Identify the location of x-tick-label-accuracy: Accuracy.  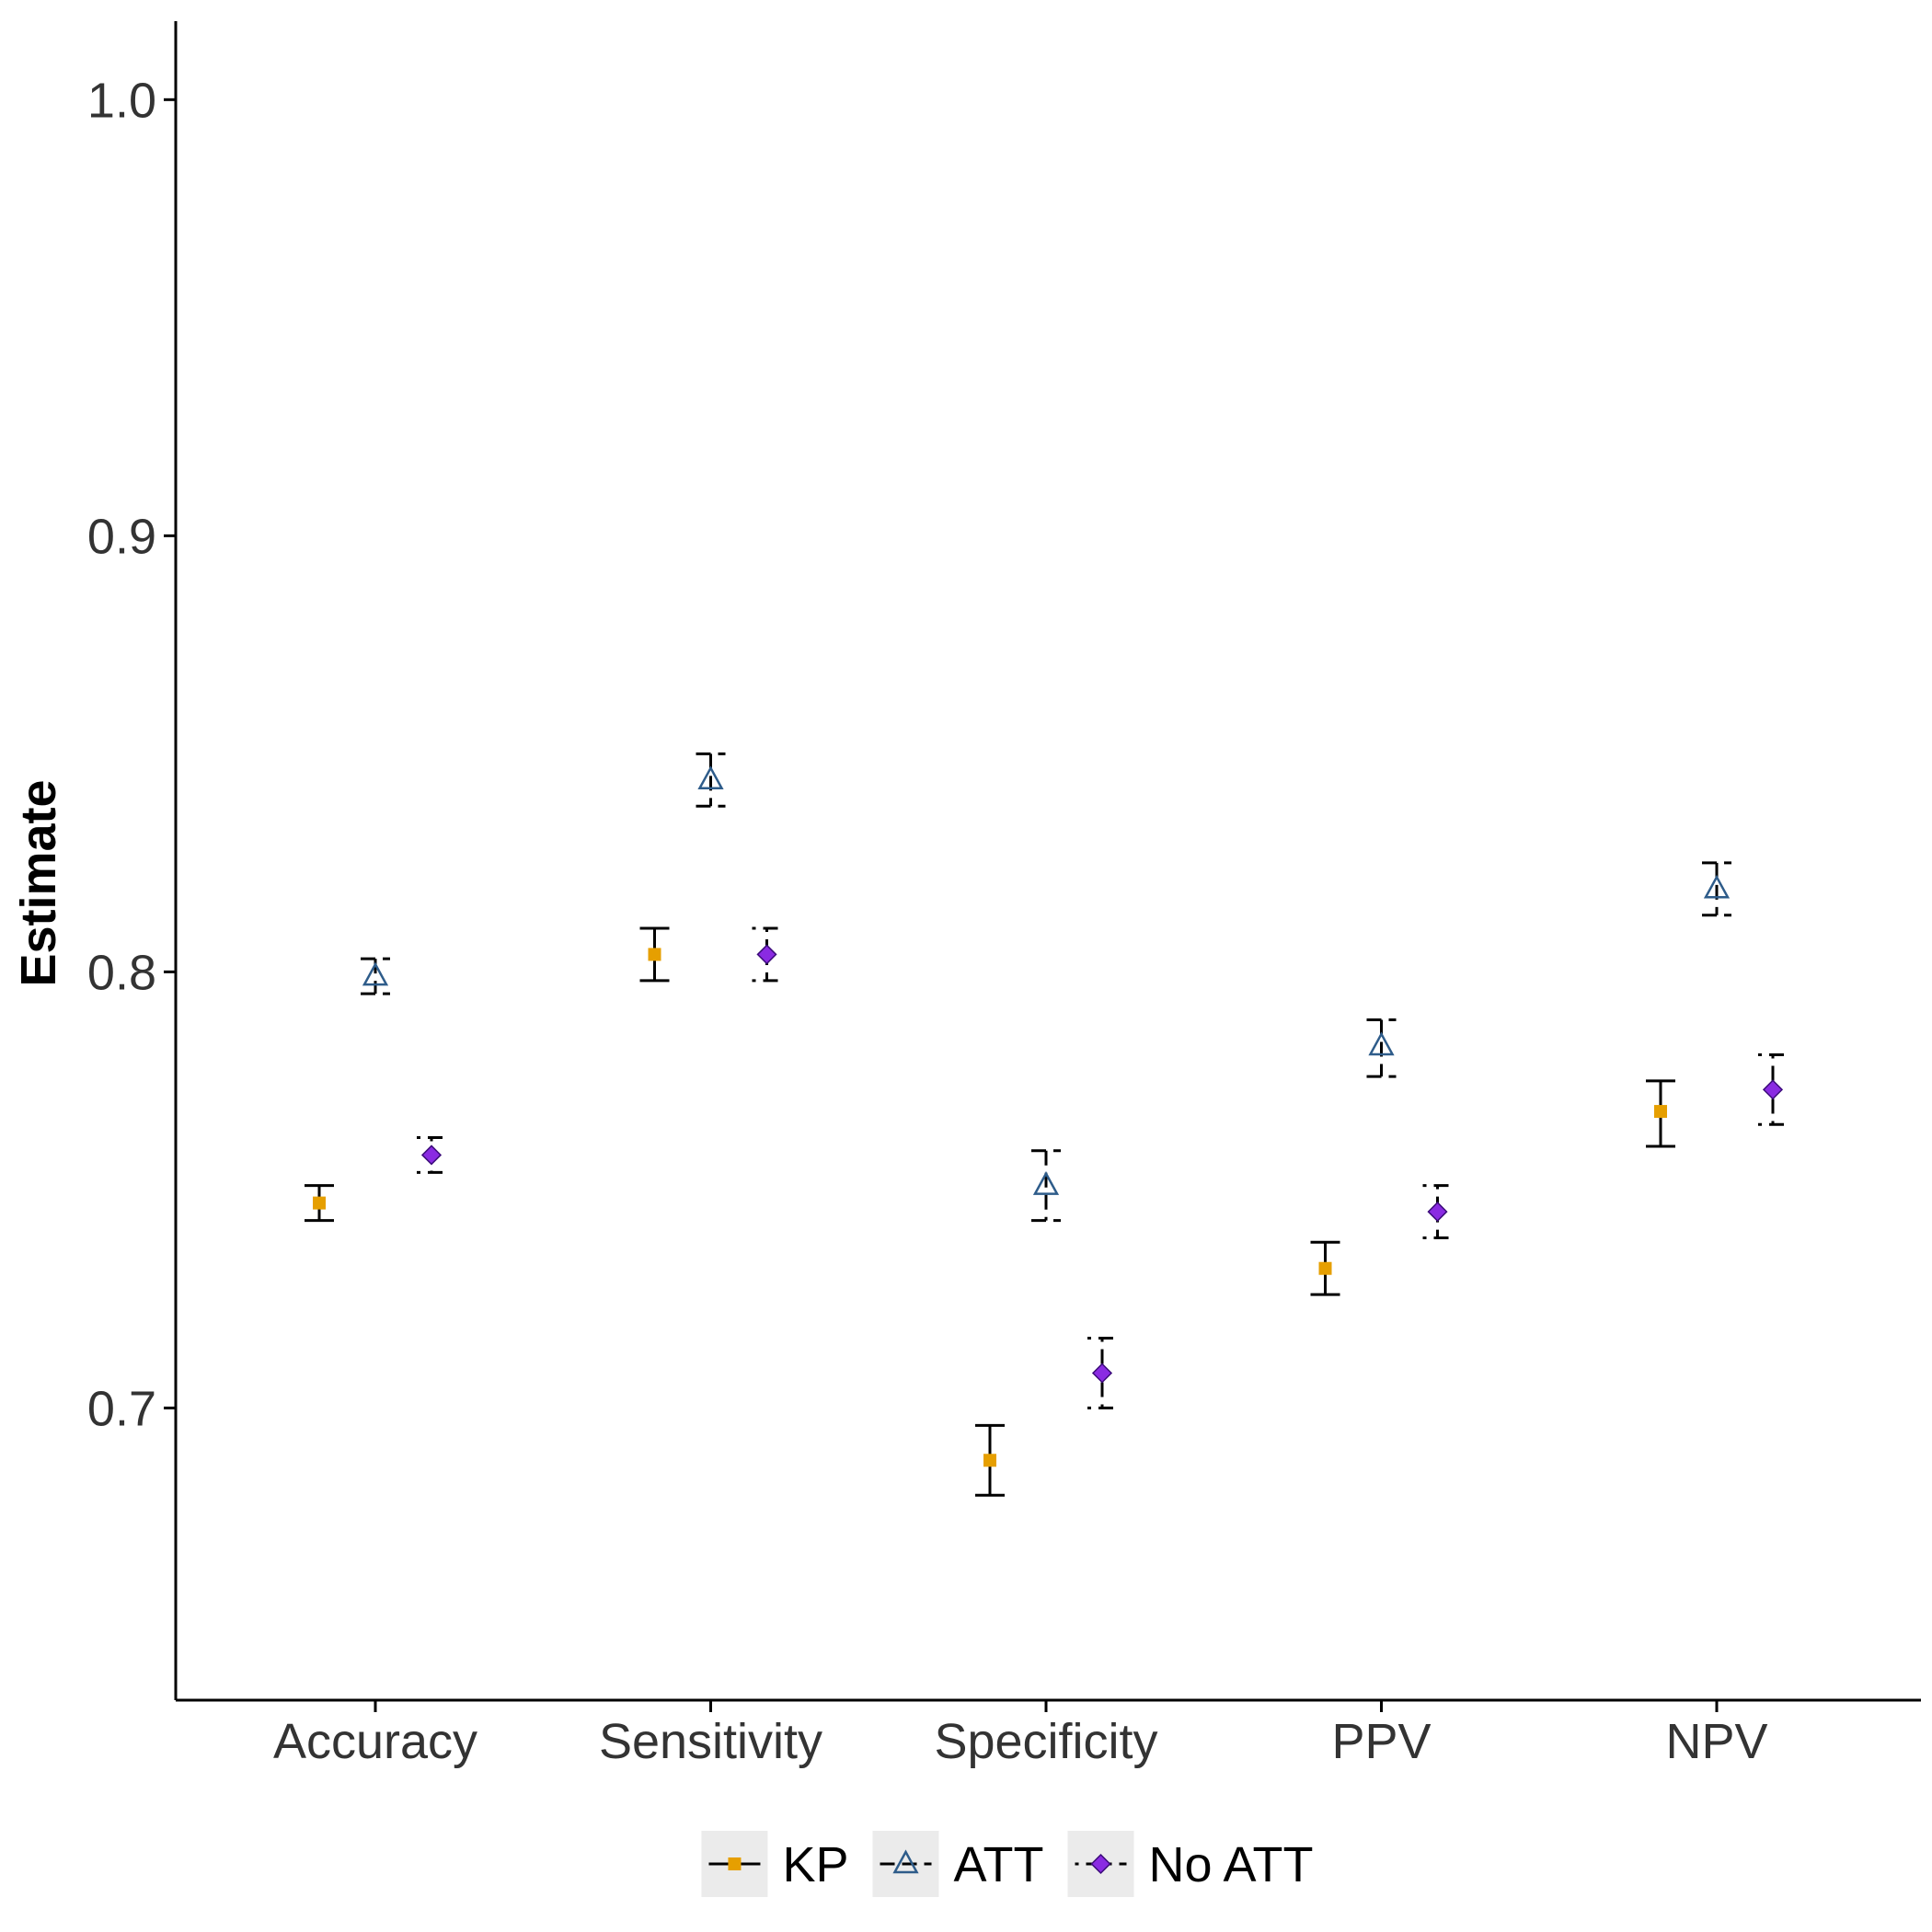
(375, 1741).